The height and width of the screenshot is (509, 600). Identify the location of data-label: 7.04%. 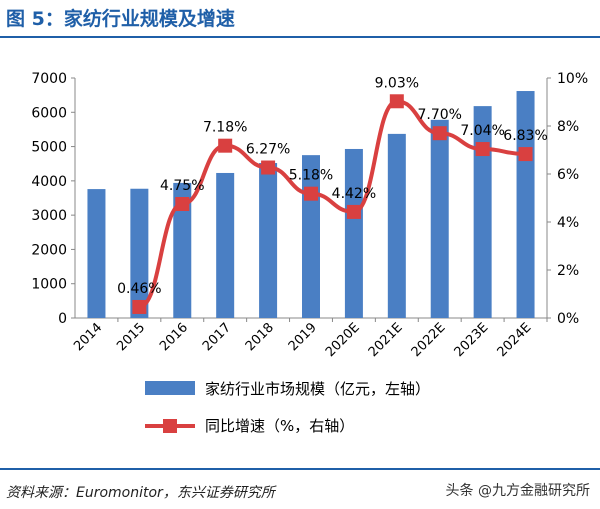
(482, 131).